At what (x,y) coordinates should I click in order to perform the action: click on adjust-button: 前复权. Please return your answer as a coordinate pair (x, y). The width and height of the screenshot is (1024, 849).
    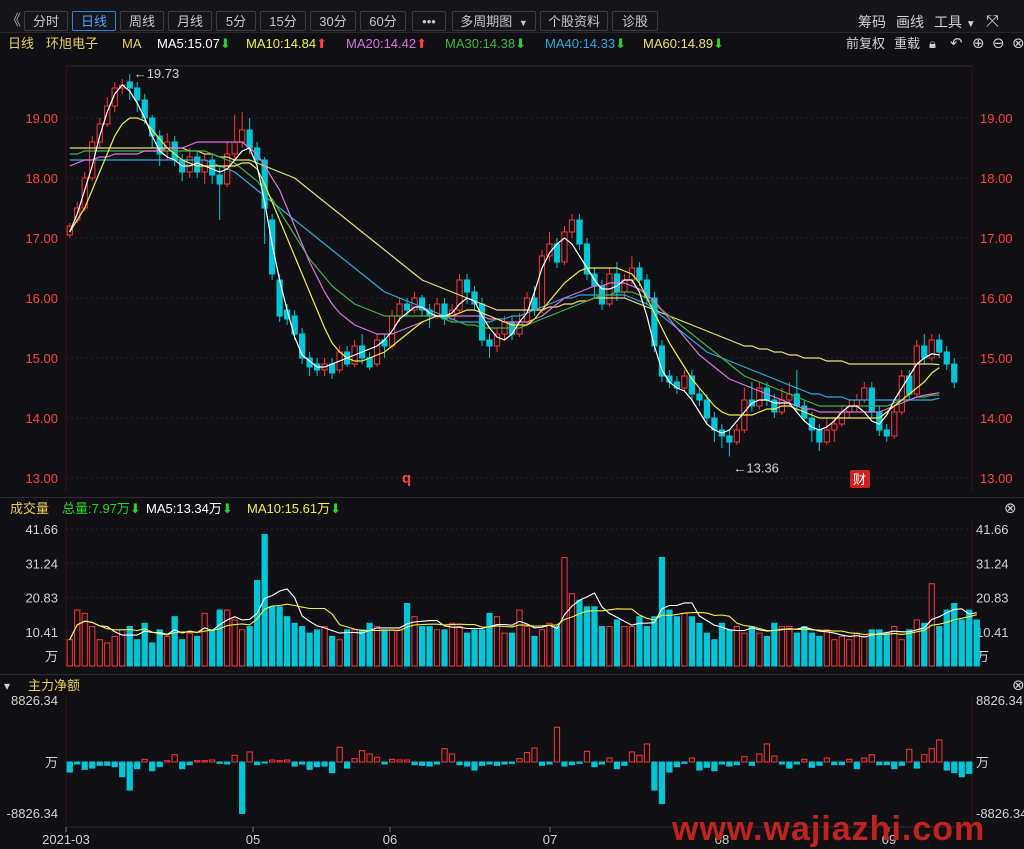
    Looking at the image, I should click on (866, 43).